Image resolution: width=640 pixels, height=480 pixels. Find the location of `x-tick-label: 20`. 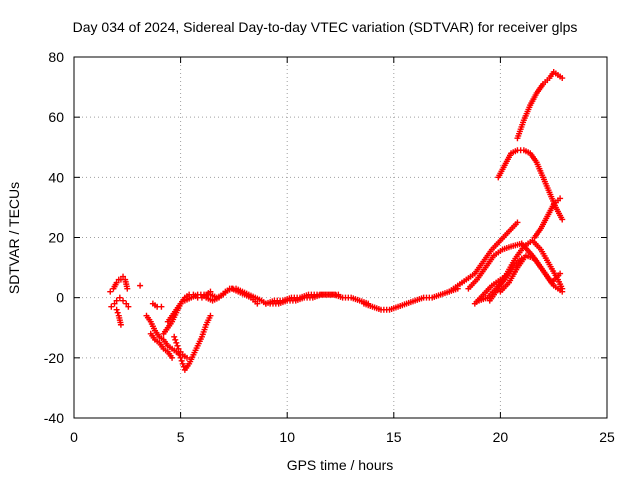

x-tick-label: 20 is located at coordinates (501, 437).